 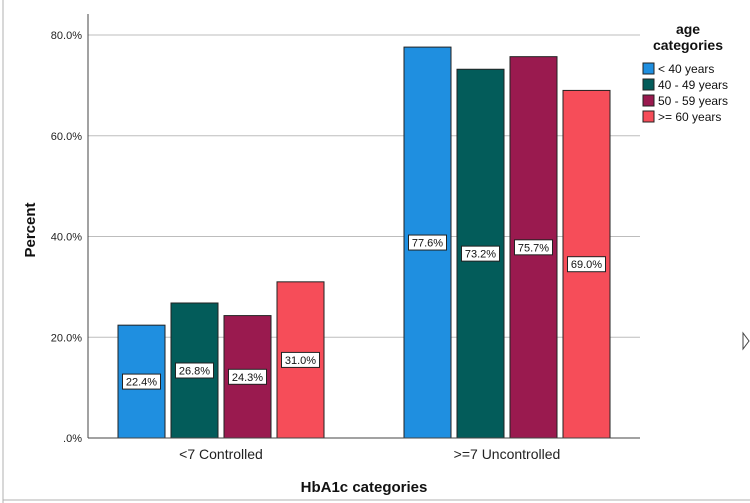 What do you see at coordinates (688, 29) in the screenshot?
I see `legend-title-line-1: age` at bounding box center [688, 29].